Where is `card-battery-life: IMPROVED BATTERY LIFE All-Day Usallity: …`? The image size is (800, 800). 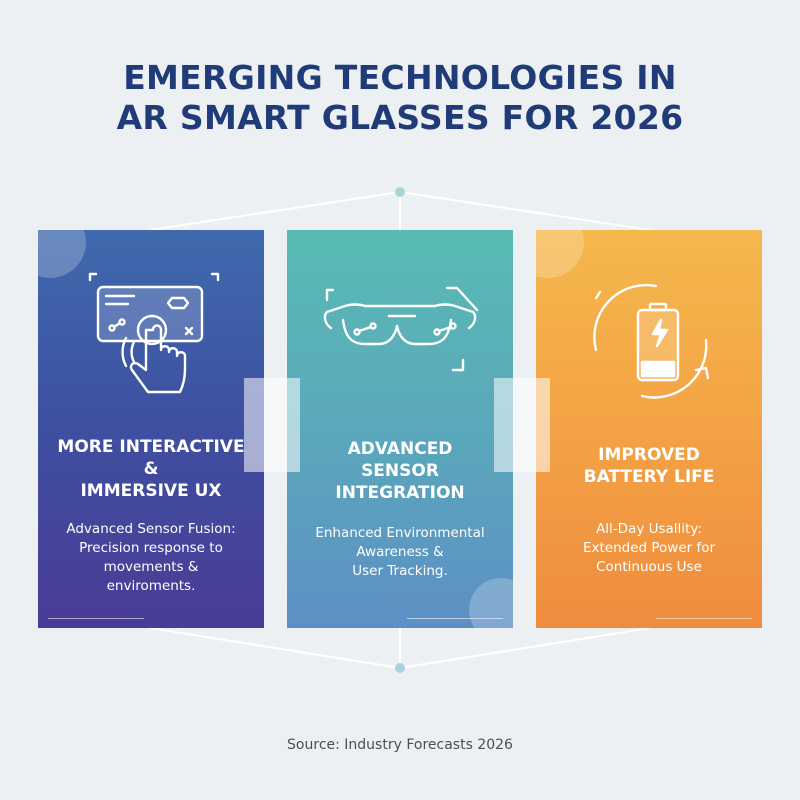 card-battery-life: IMPROVED BATTERY LIFE All-Day Usallity: … is located at coordinates (649, 429).